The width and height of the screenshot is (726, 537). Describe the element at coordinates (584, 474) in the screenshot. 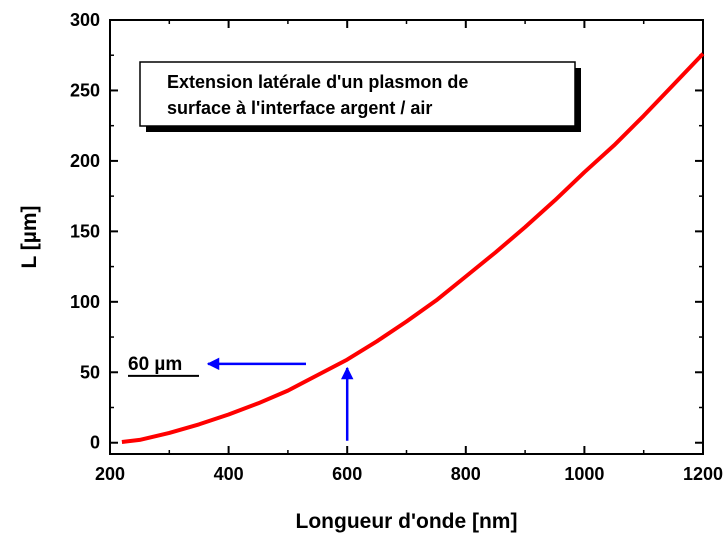

I see `x-tick-label: 1000` at that location.